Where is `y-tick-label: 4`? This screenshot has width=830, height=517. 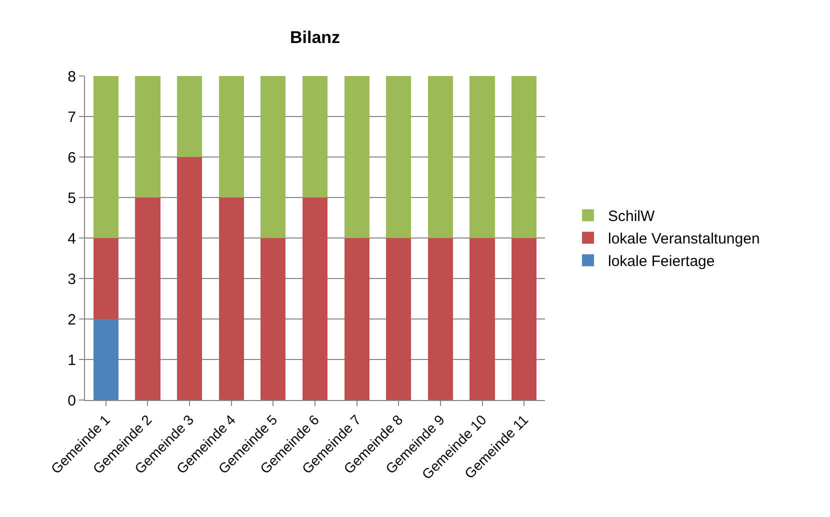
y-tick-label: 4 is located at coordinates (72, 239).